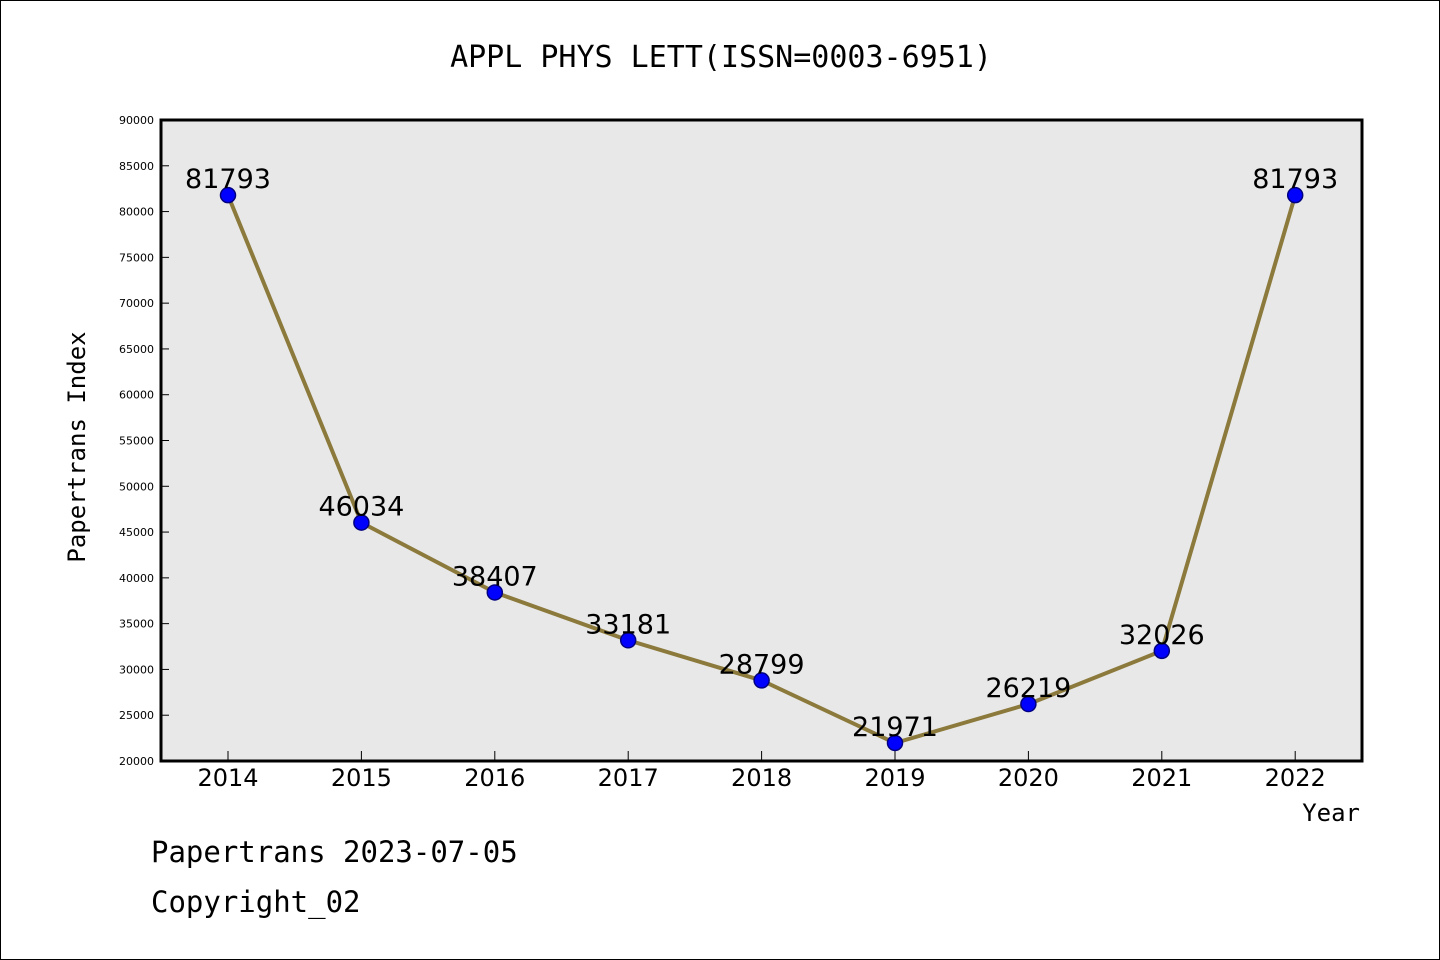 The image size is (1440, 960). What do you see at coordinates (628, 778) in the screenshot?
I see `x-tick-label: 2017` at bounding box center [628, 778].